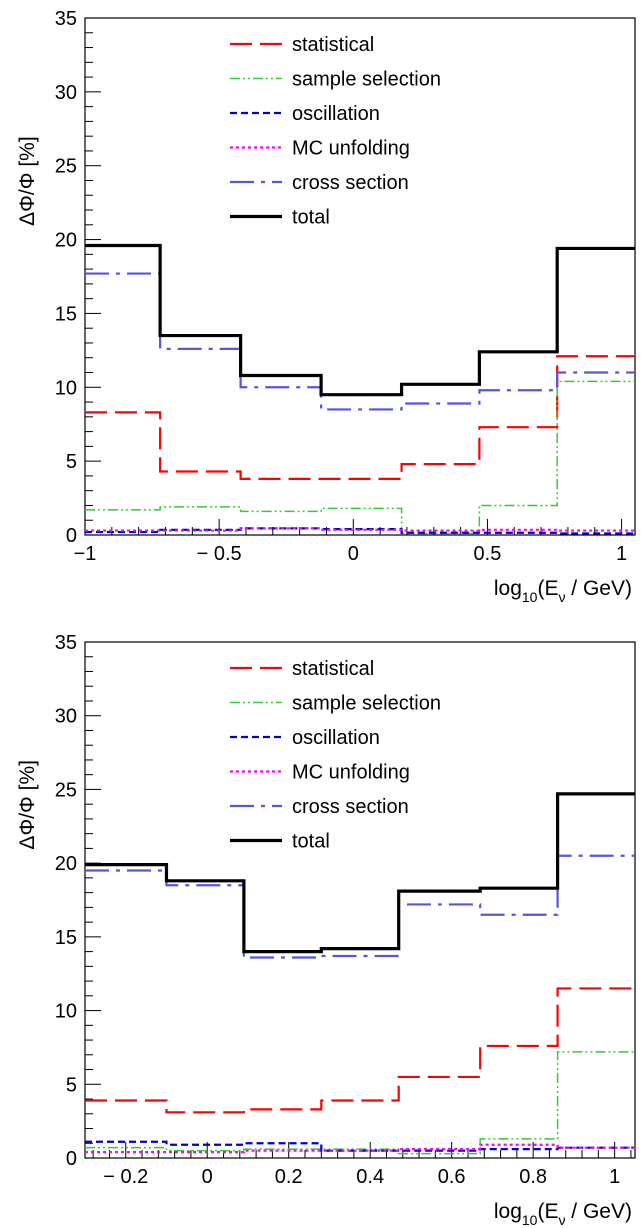  What do you see at coordinates (219, 554) in the screenshot?
I see `x-tick-label: − 0.5` at bounding box center [219, 554].